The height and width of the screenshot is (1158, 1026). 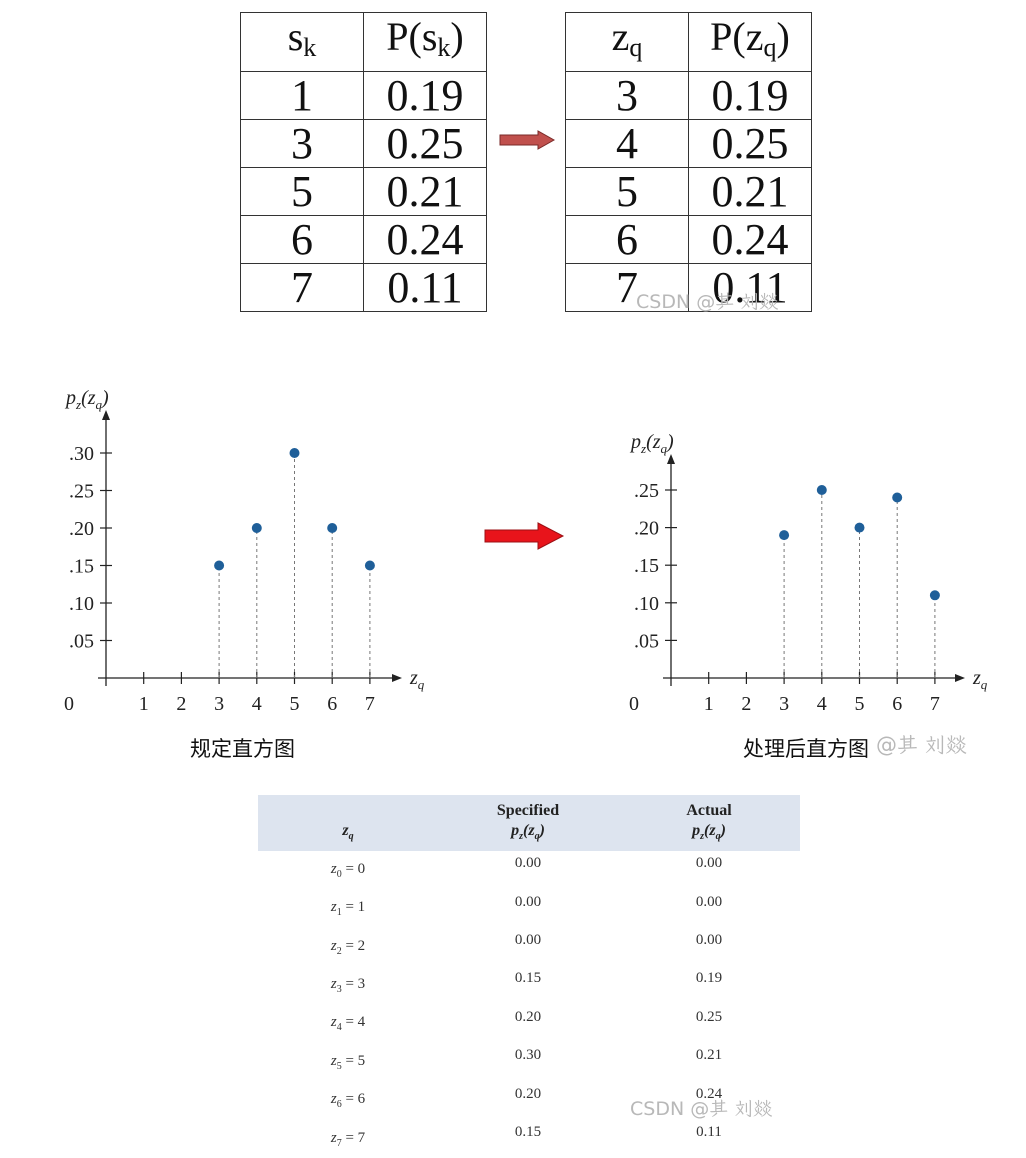 I want to click on actual-cell: 0.00, so click(x=709, y=901).